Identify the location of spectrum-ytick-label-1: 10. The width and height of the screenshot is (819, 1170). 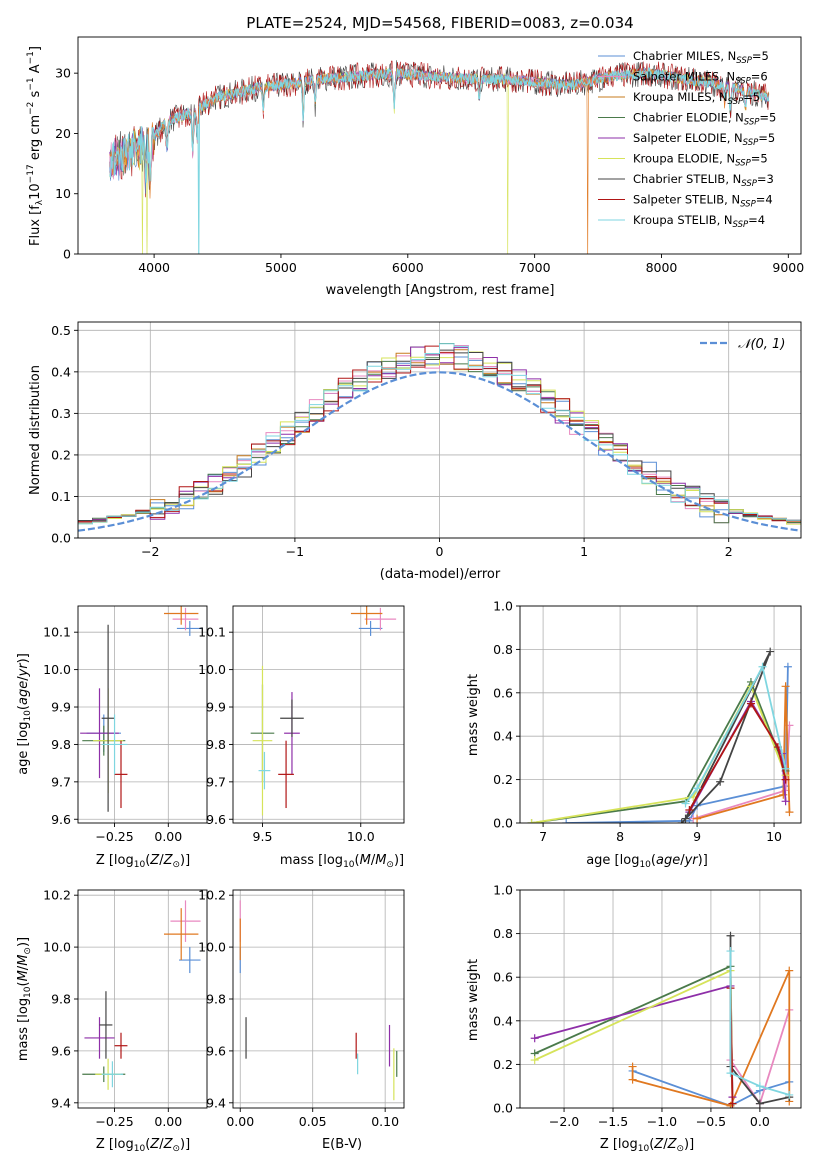
(63, 193).